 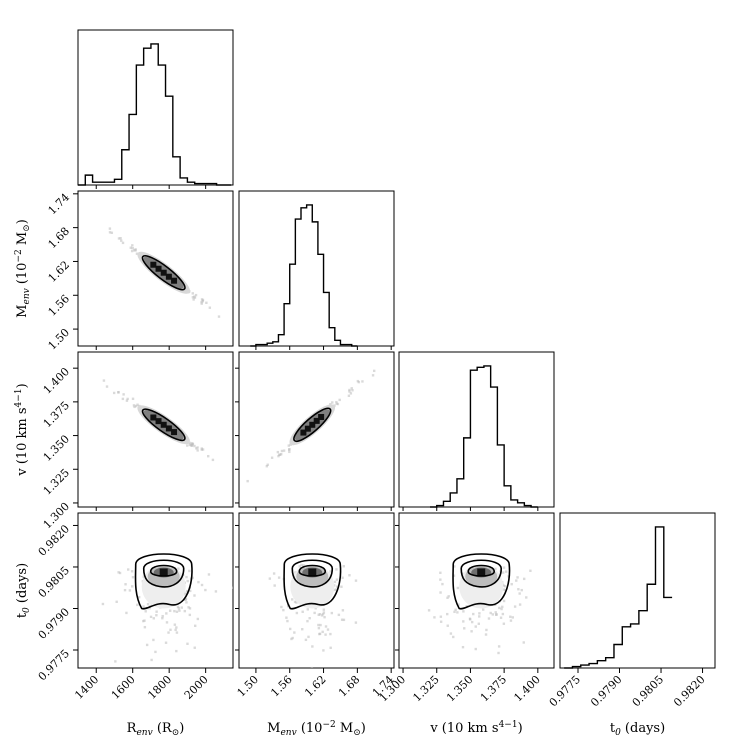 What do you see at coordinates (56, 414) in the screenshot?
I see `y-tick-label: 1.375` at bounding box center [56, 414].